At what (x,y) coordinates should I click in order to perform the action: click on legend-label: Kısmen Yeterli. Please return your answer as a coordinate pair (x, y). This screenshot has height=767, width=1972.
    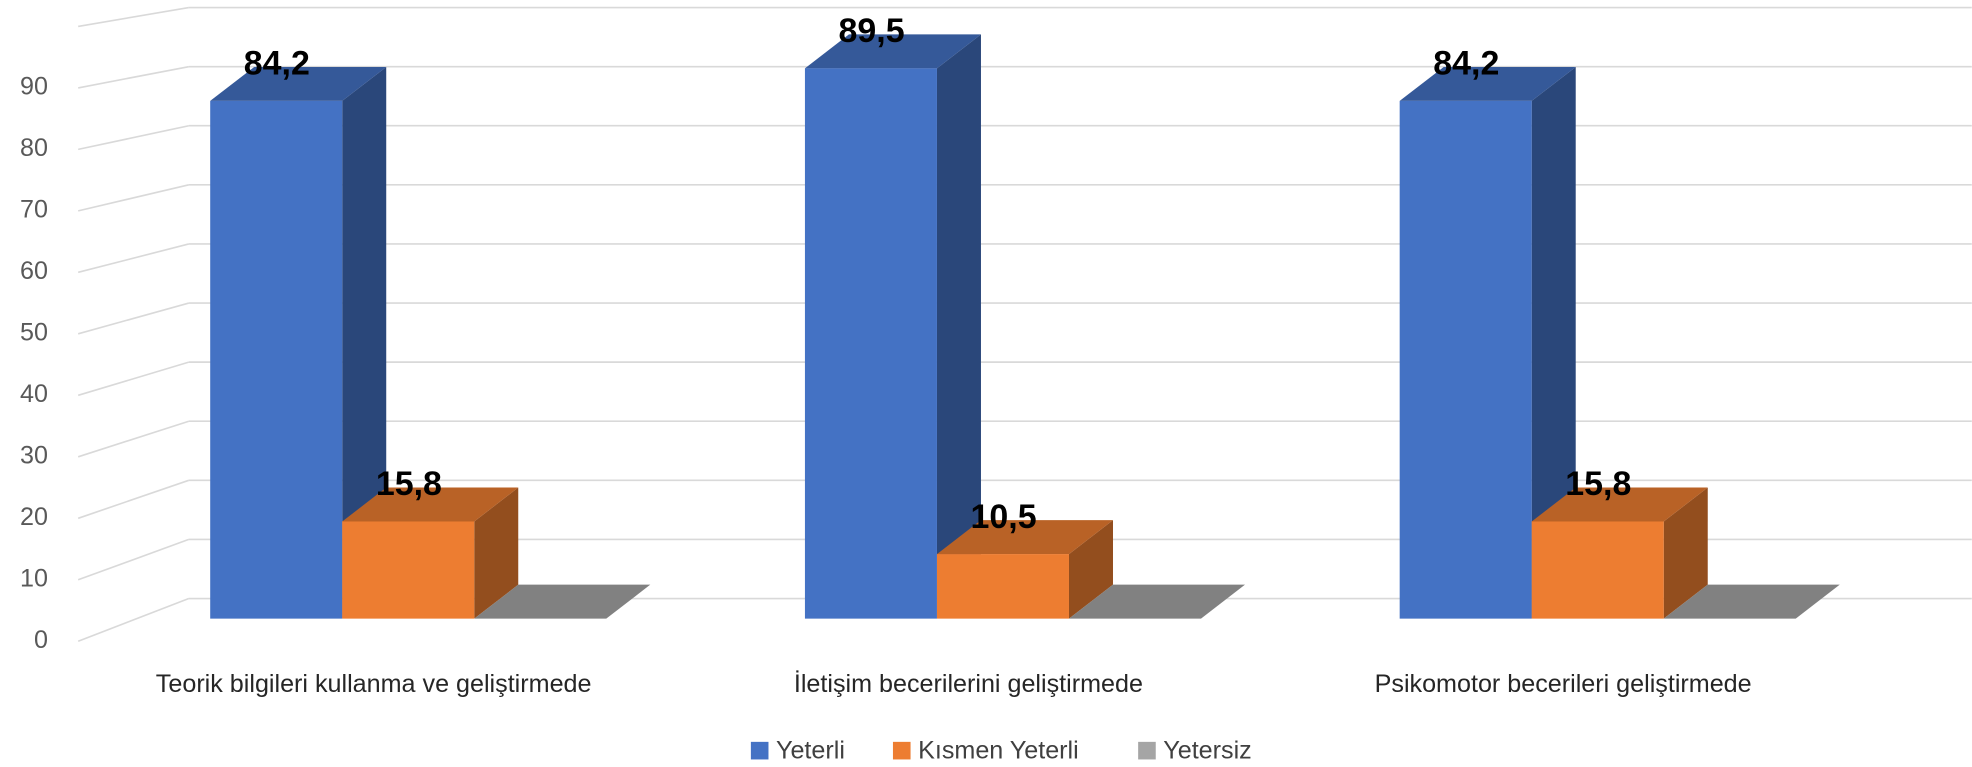
    Looking at the image, I should click on (998, 751).